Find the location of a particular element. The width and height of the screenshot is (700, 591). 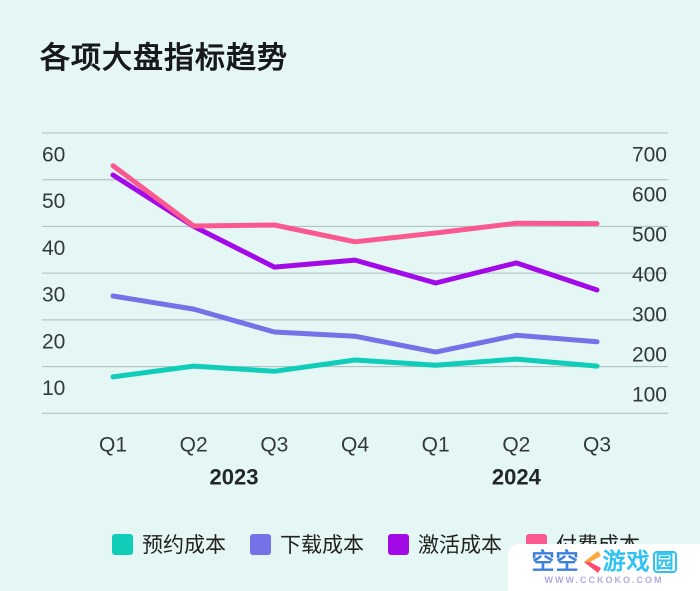

page-title: 各项大盘指标趋势 is located at coordinates (164, 58).